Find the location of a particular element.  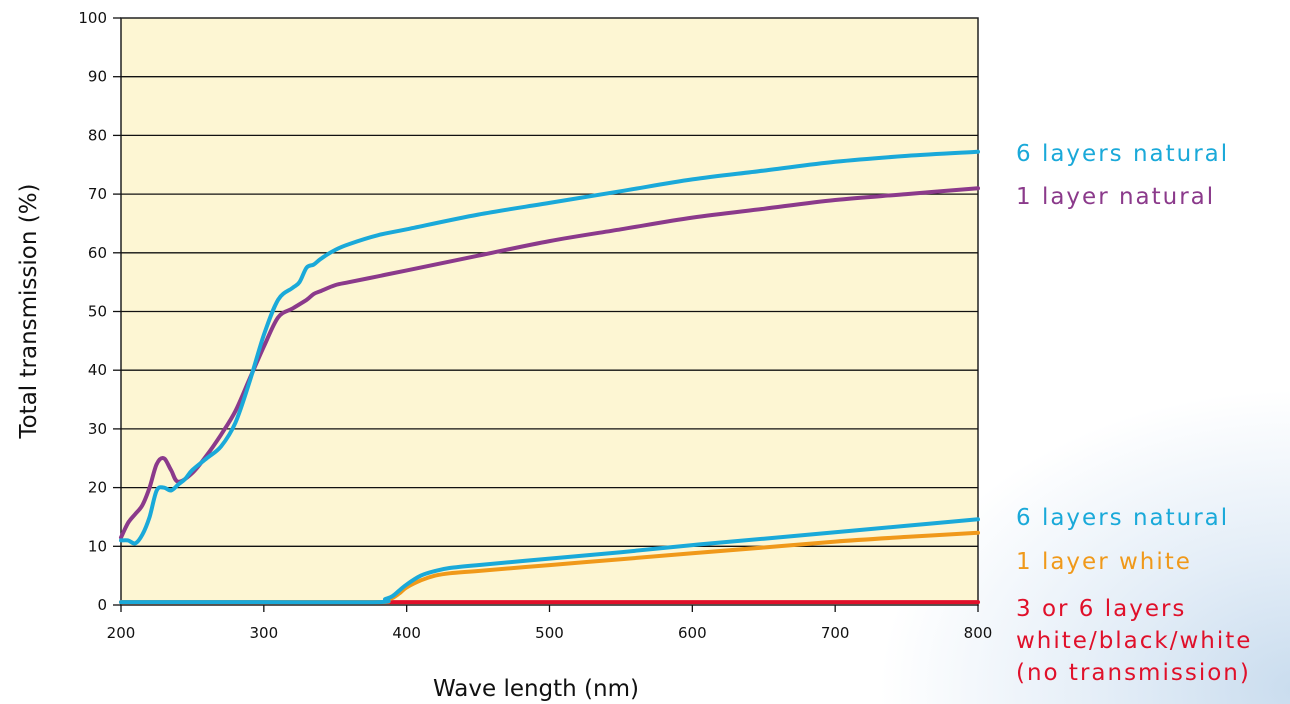

y-tick-label-30: 30 is located at coordinates (97, 429).